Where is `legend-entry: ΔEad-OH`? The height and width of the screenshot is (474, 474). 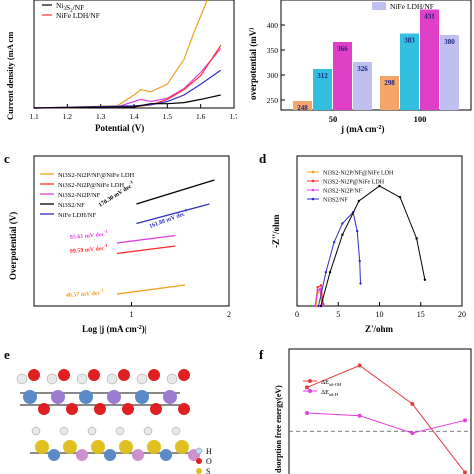 legend-entry: ΔEad-OH is located at coordinates (331, 383).